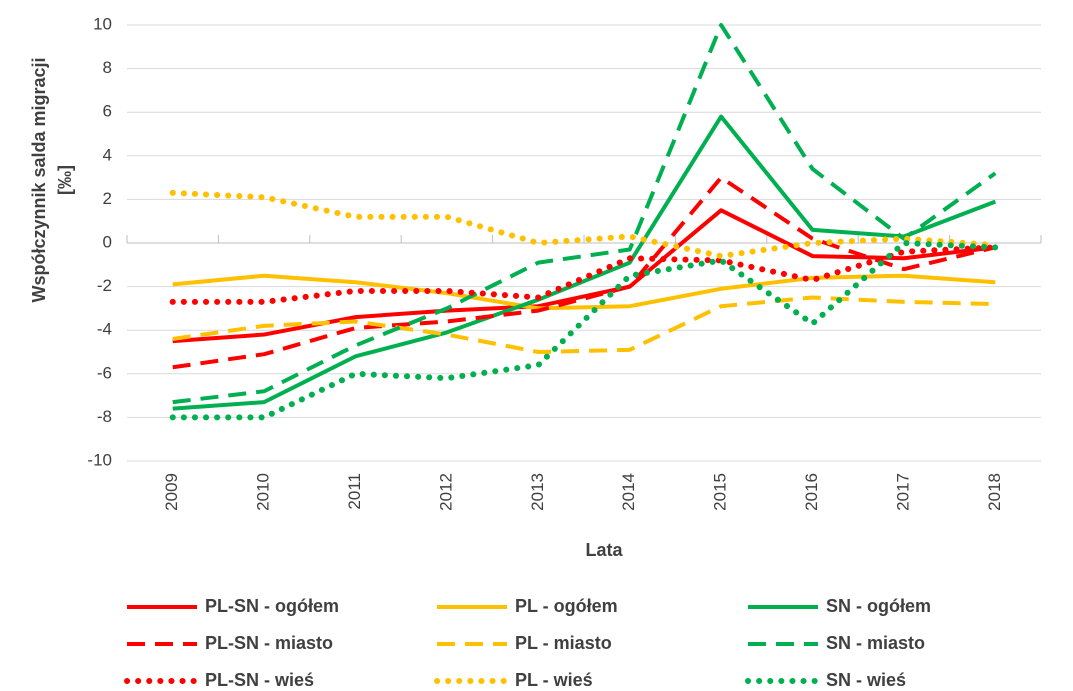  What do you see at coordinates (263, 492) in the screenshot?
I see `x-tick-label: 2010` at bounding box center [263, 492].